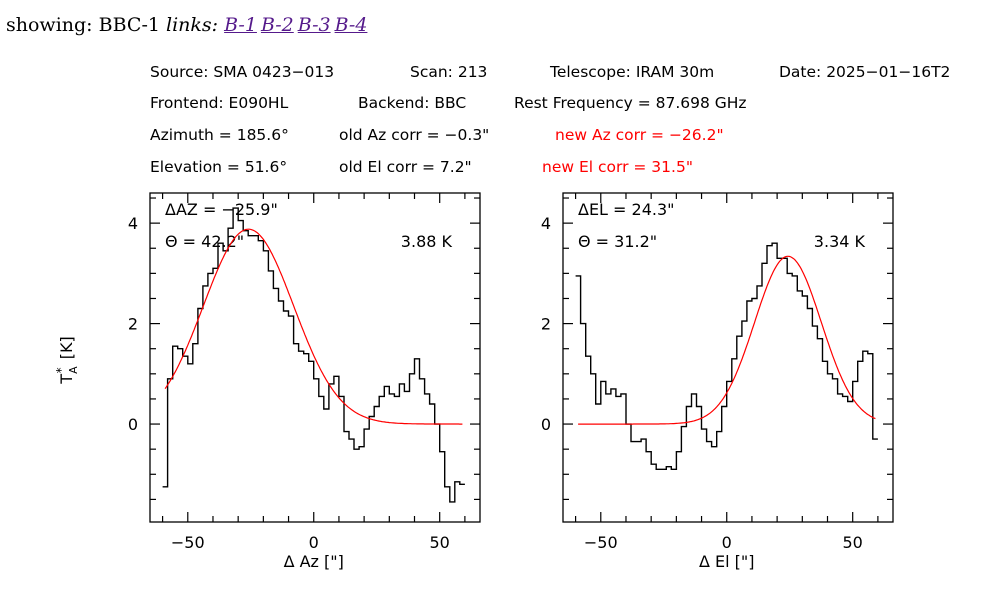 This screenshot has width=1007, height=608. I want to click on header-line: showing: BBC-1 links: B-1 B-2 B-3 B-4, so click(188, 25).